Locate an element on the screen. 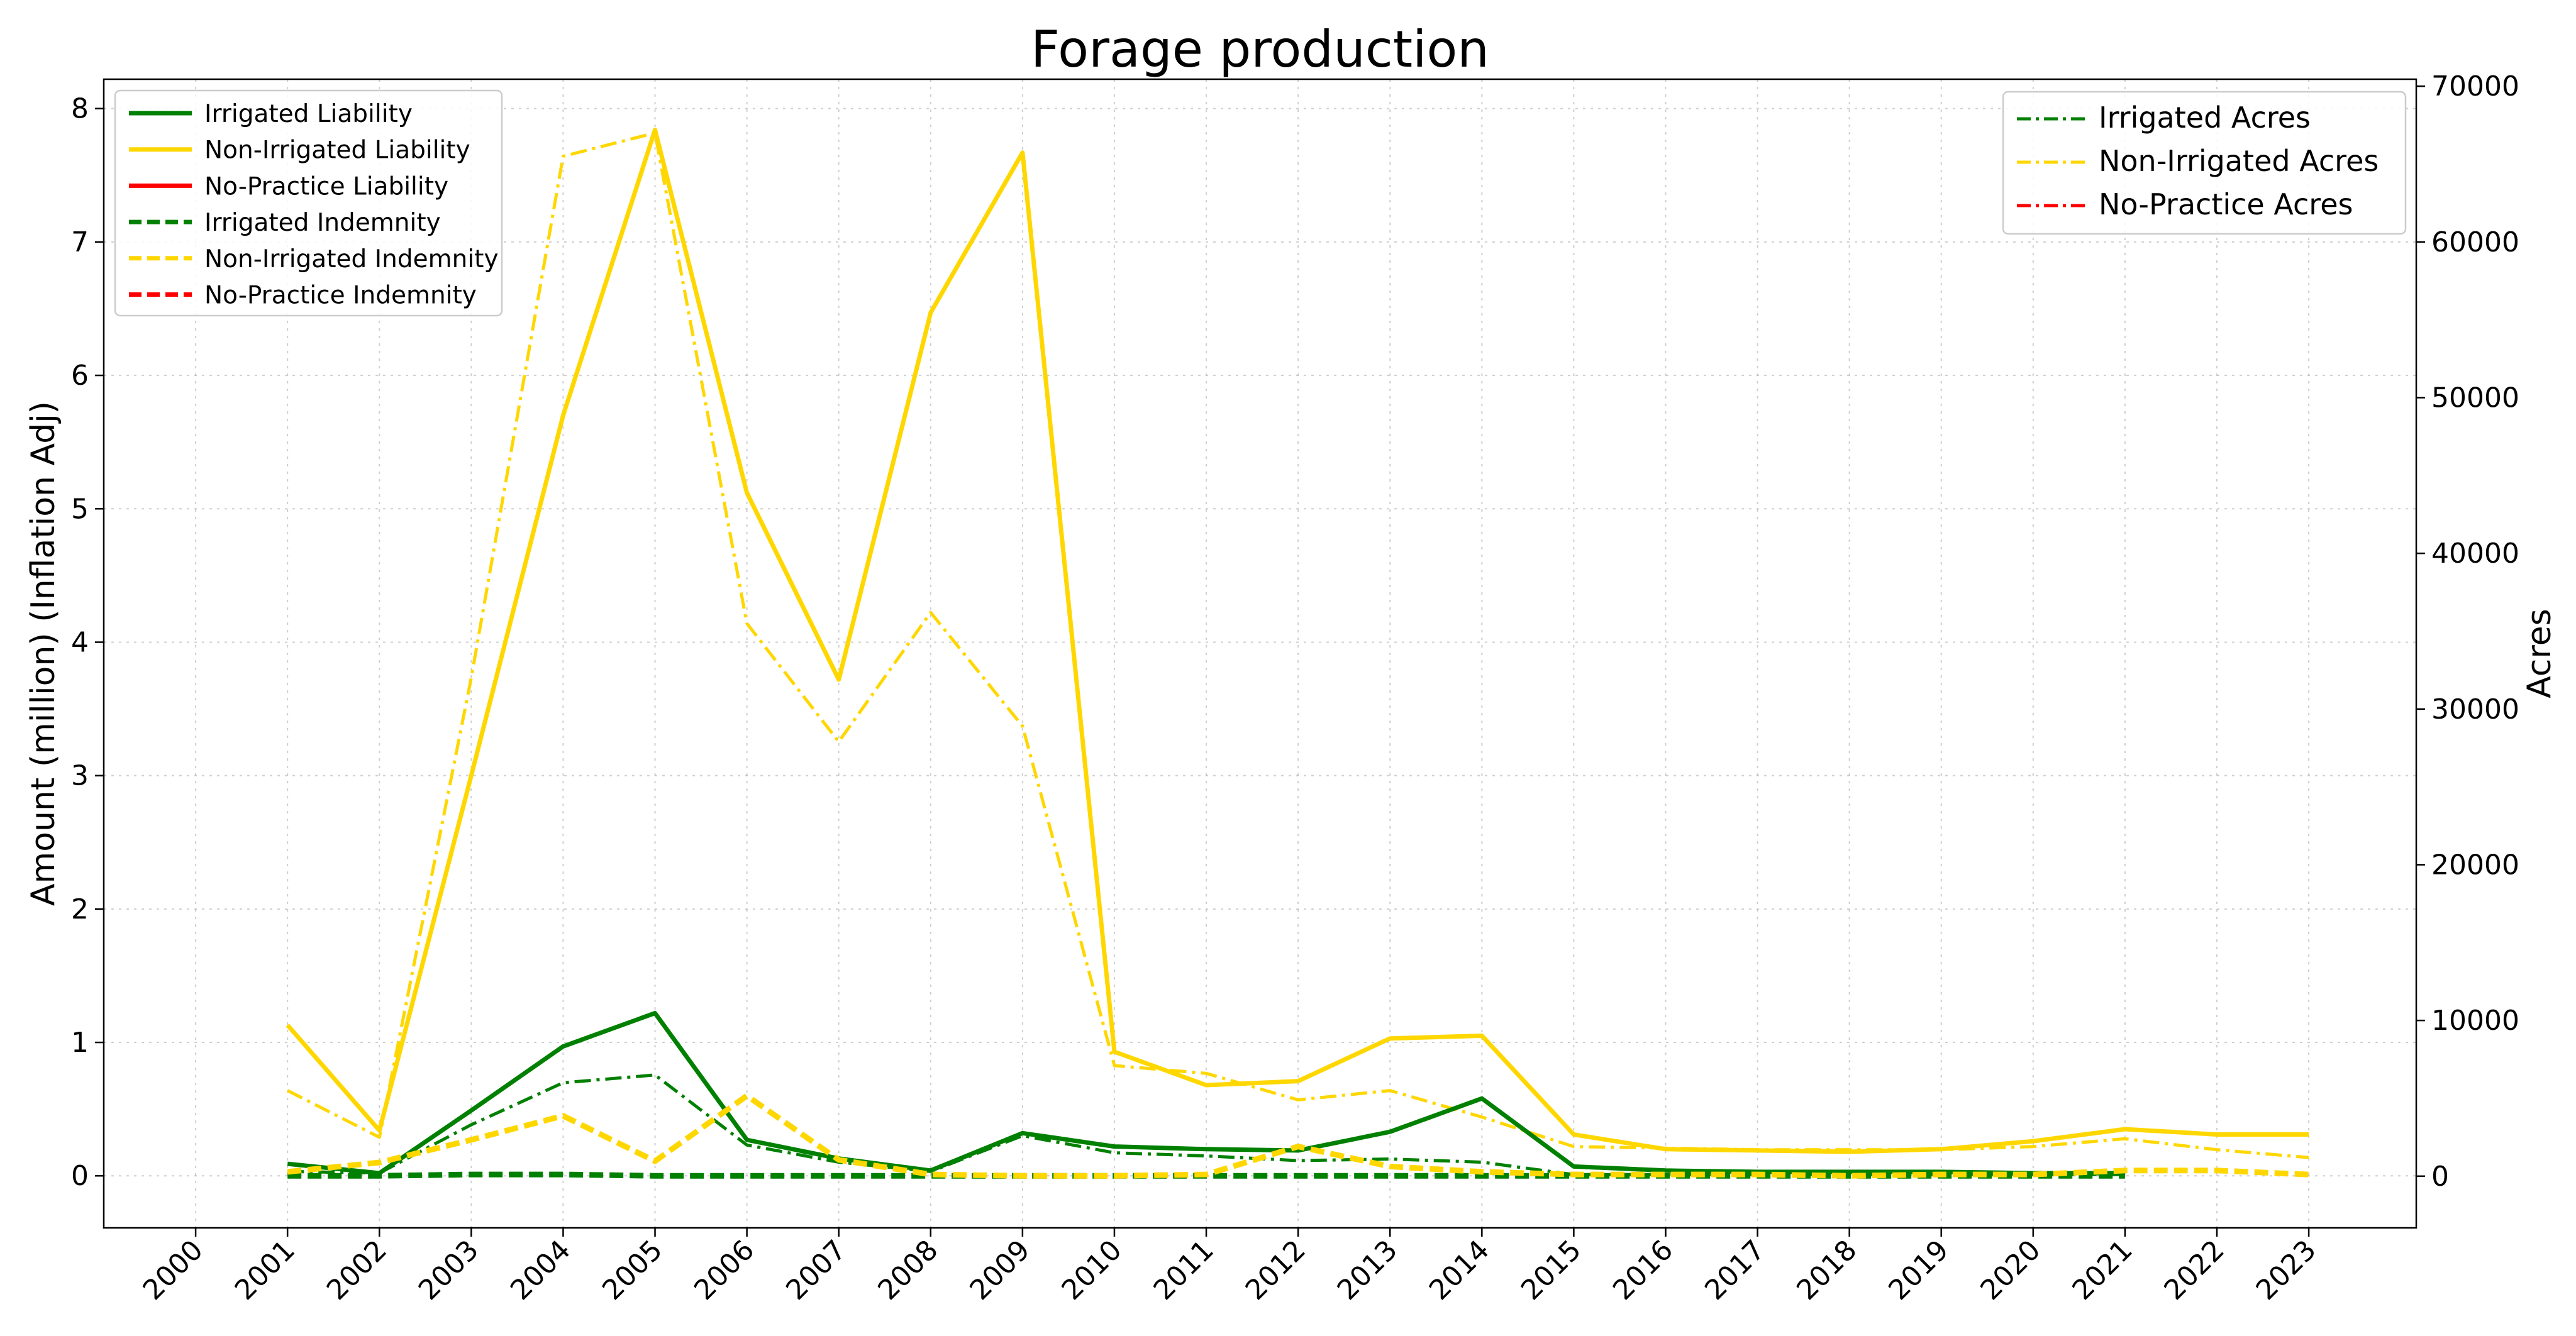 The width and height of the screenshot is (2576, 1336). series-line-non-irrigated-indemnity is located at coordinates (1298, 1136).